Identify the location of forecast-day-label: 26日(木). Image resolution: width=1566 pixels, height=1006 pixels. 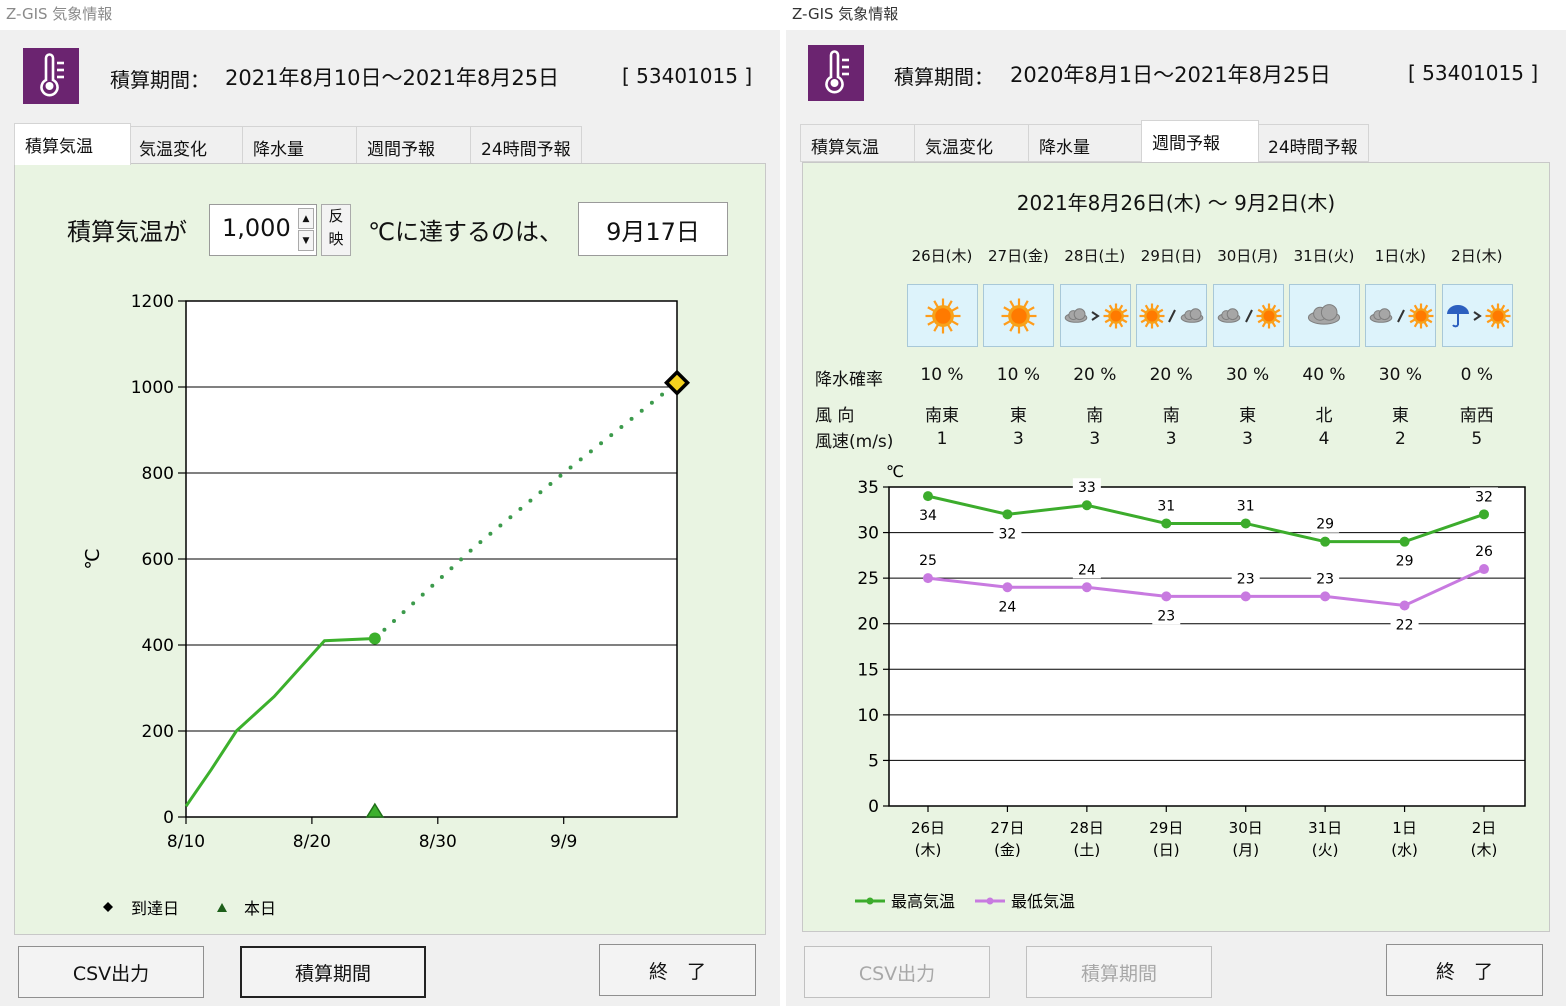
(942, 256).